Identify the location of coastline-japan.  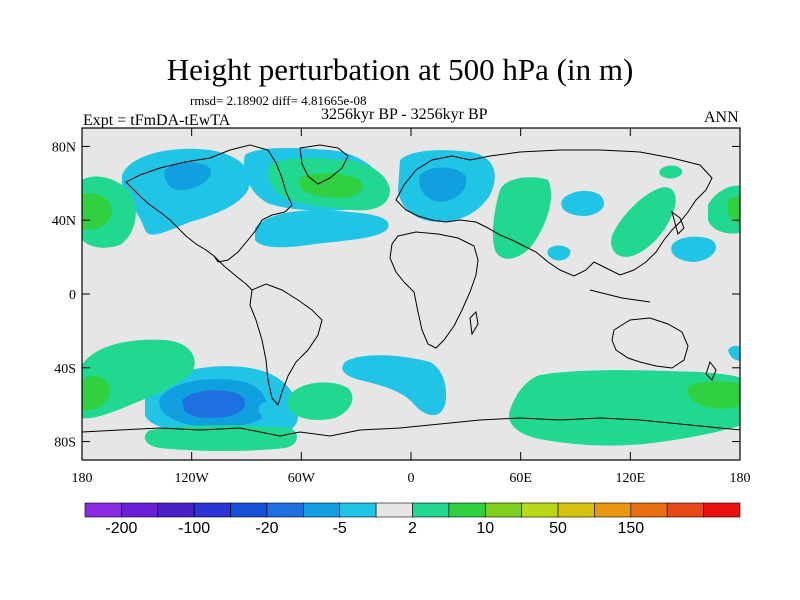
(678, 222).